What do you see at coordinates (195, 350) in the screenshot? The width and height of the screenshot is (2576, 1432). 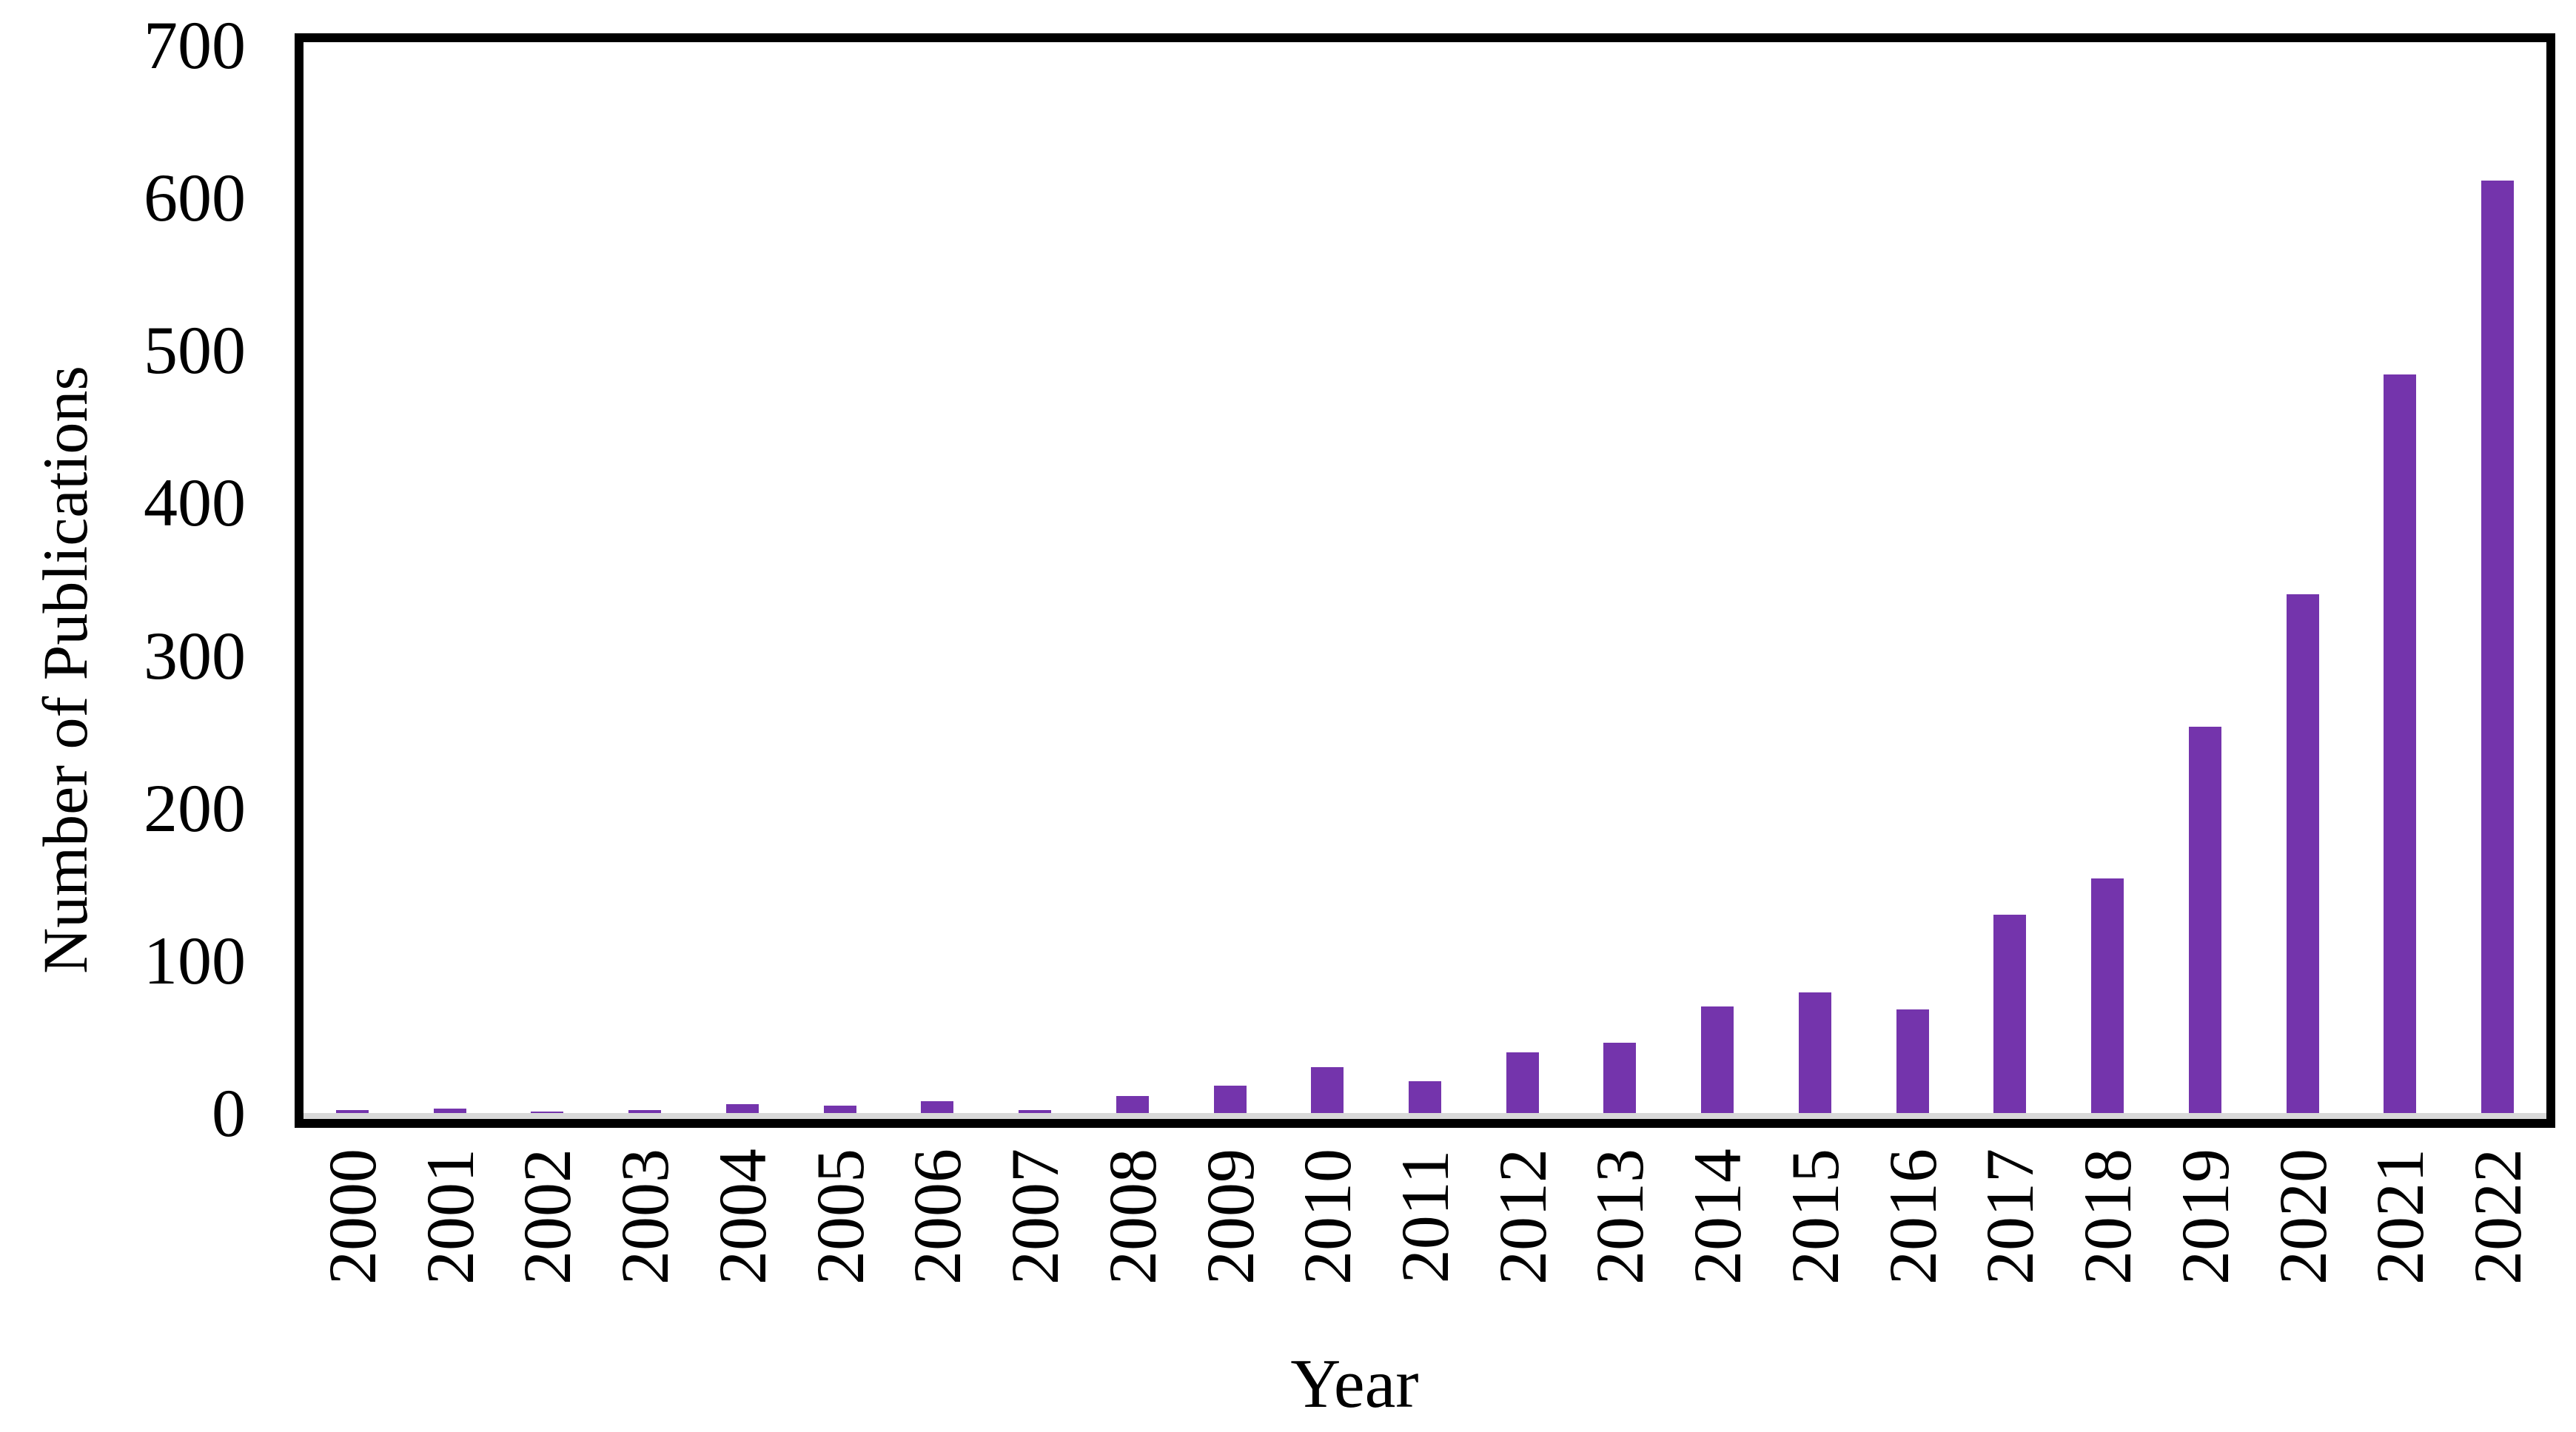 I see `y-tick-label-500: 500` at bounding box center [195, 350].